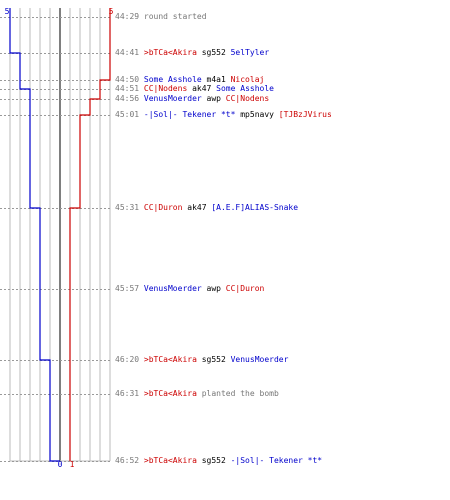 The width and height of the screenshot is (450, 500). What do you see at coordinates (129, 207) in the screenshot?
I see `event-time: 45:31` at bounding box center [129, 207].